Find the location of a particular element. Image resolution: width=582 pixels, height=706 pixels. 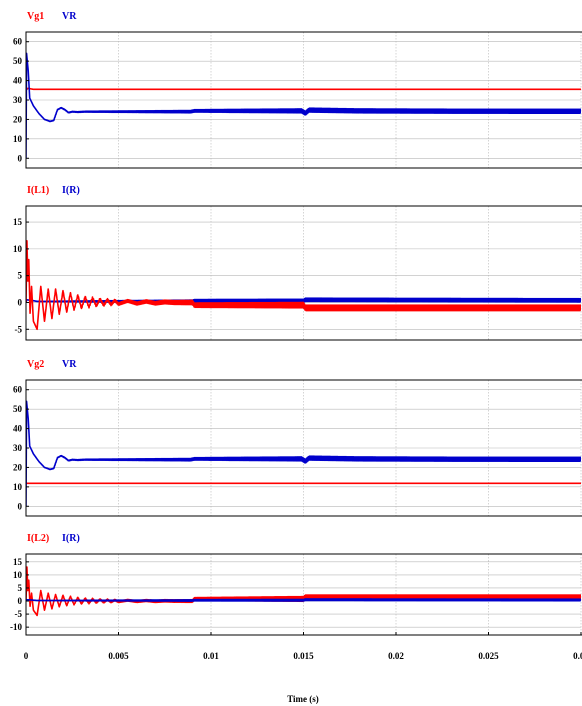

series-vg1 is located at coordinates (303, 89).